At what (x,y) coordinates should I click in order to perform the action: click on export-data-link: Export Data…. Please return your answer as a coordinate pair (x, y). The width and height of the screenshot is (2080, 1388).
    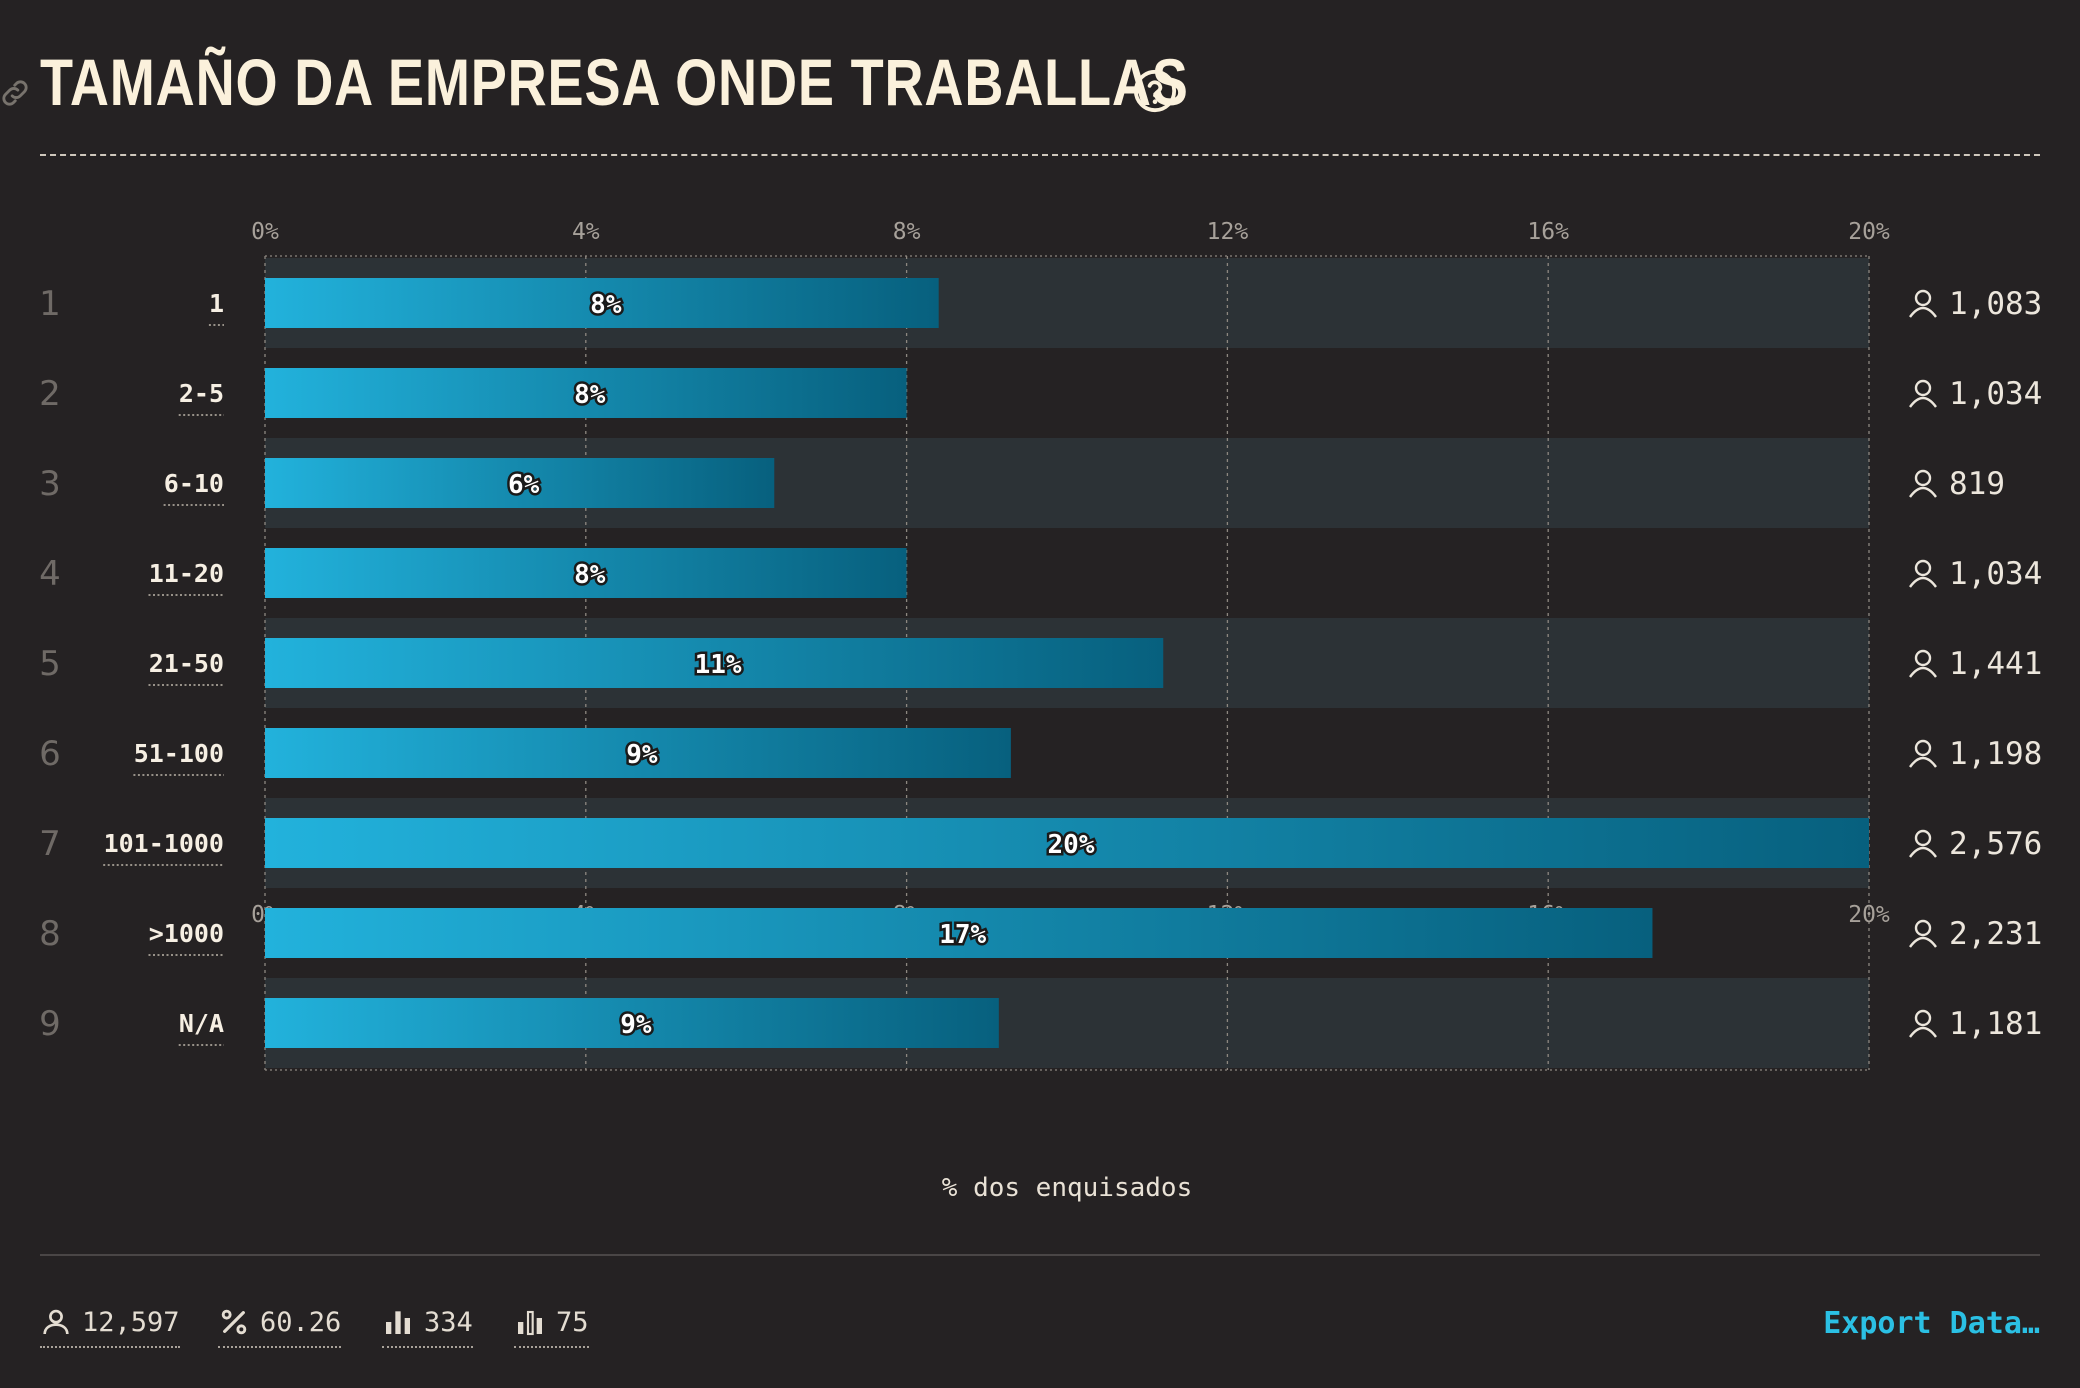
    Looking at the image, I should click on (1931, 1323).